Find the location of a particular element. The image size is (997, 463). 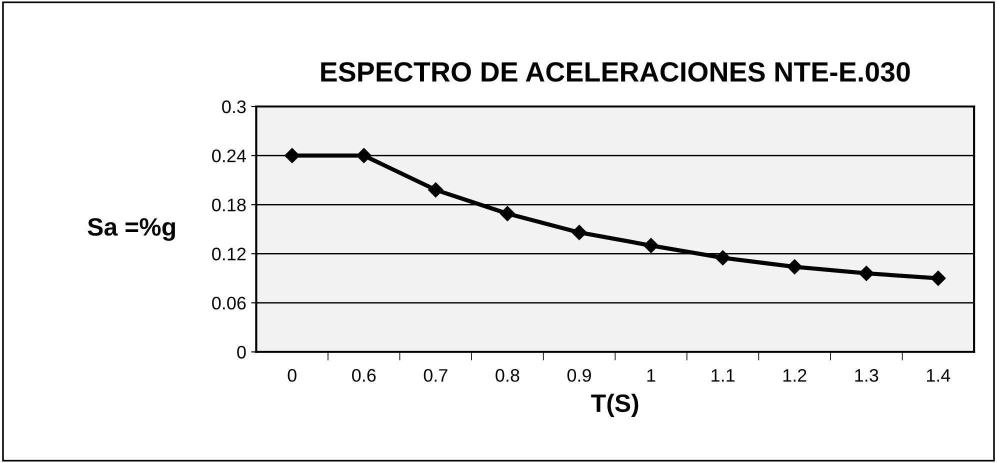

x-tick-label: 0.6 is located at coordinates (364, 375).